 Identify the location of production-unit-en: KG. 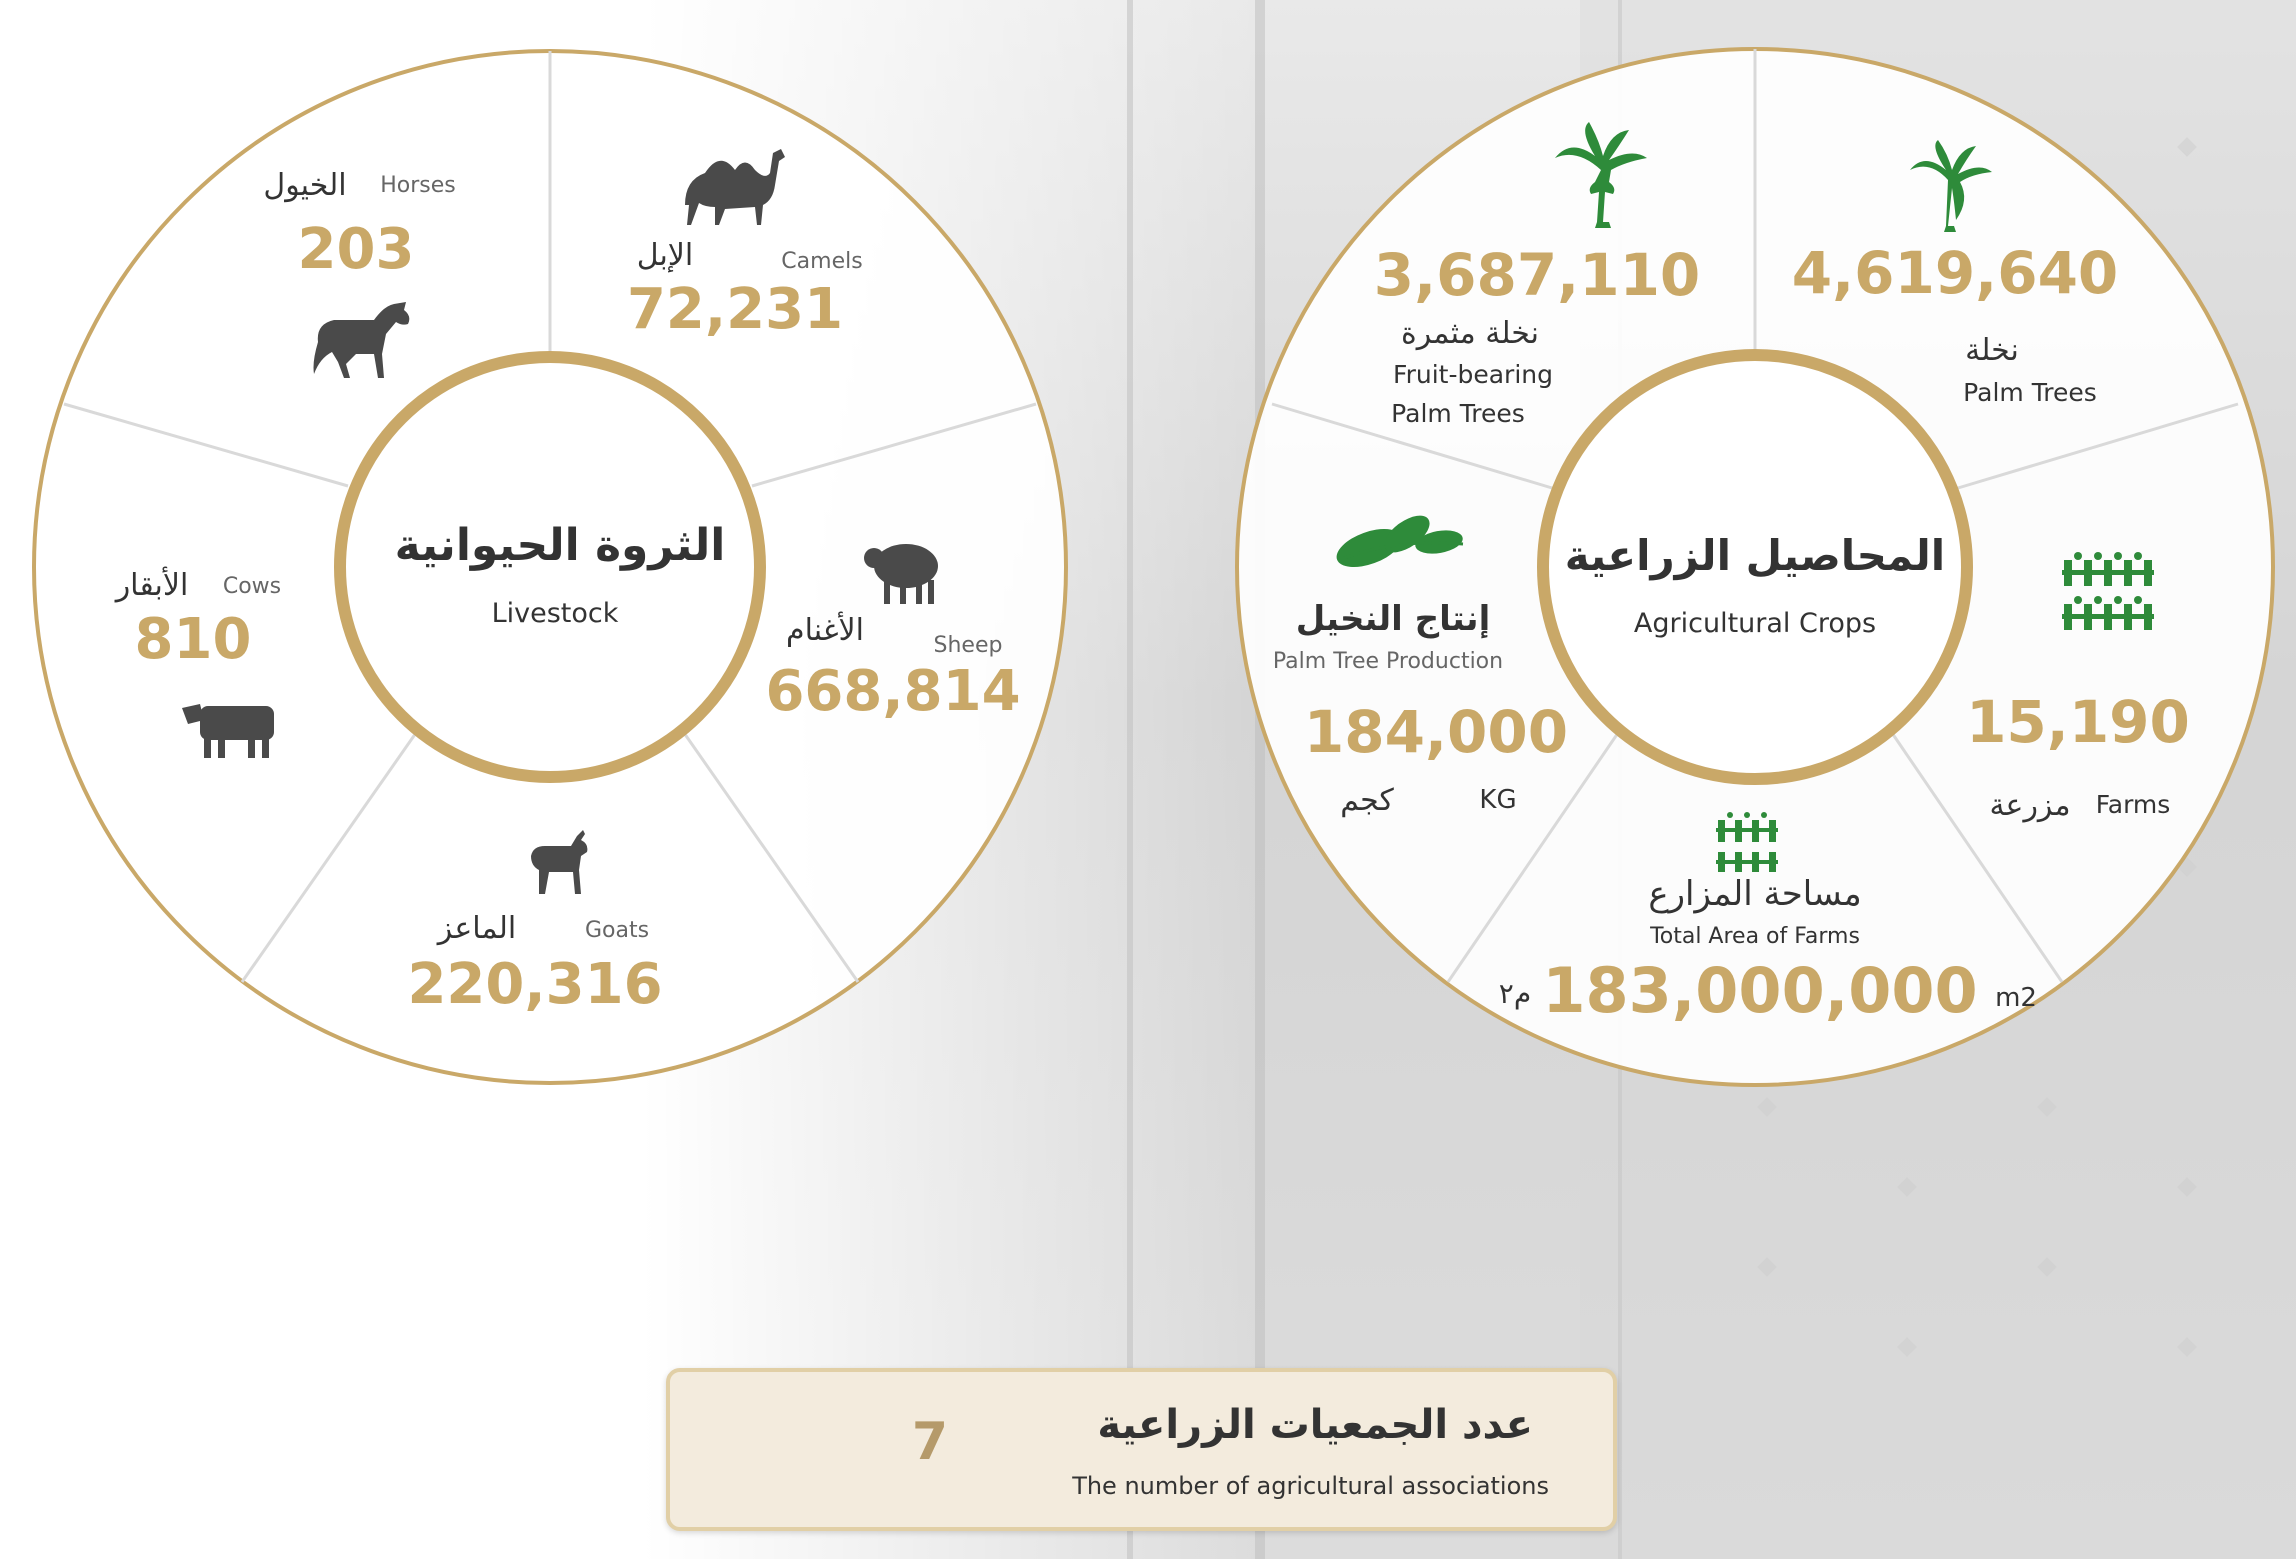
(1497, 800).